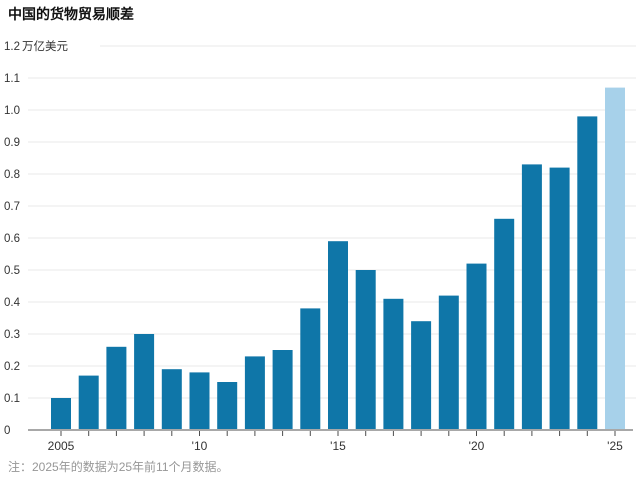 The height and width of the screenshot is (483, 642). I want to click on bar-2016, so click(365, 350).